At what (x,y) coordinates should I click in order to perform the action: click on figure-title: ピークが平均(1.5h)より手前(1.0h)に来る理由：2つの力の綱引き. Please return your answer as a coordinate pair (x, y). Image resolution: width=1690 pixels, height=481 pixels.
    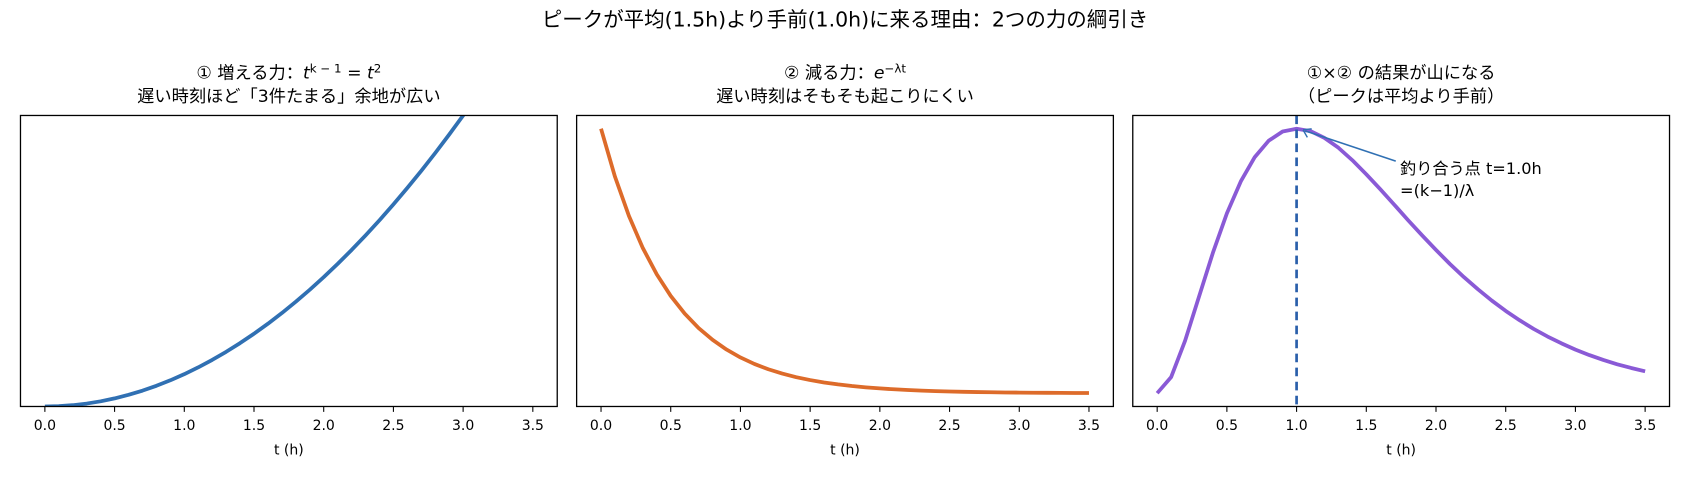
    Looking at the image, I should click on (845, 20).